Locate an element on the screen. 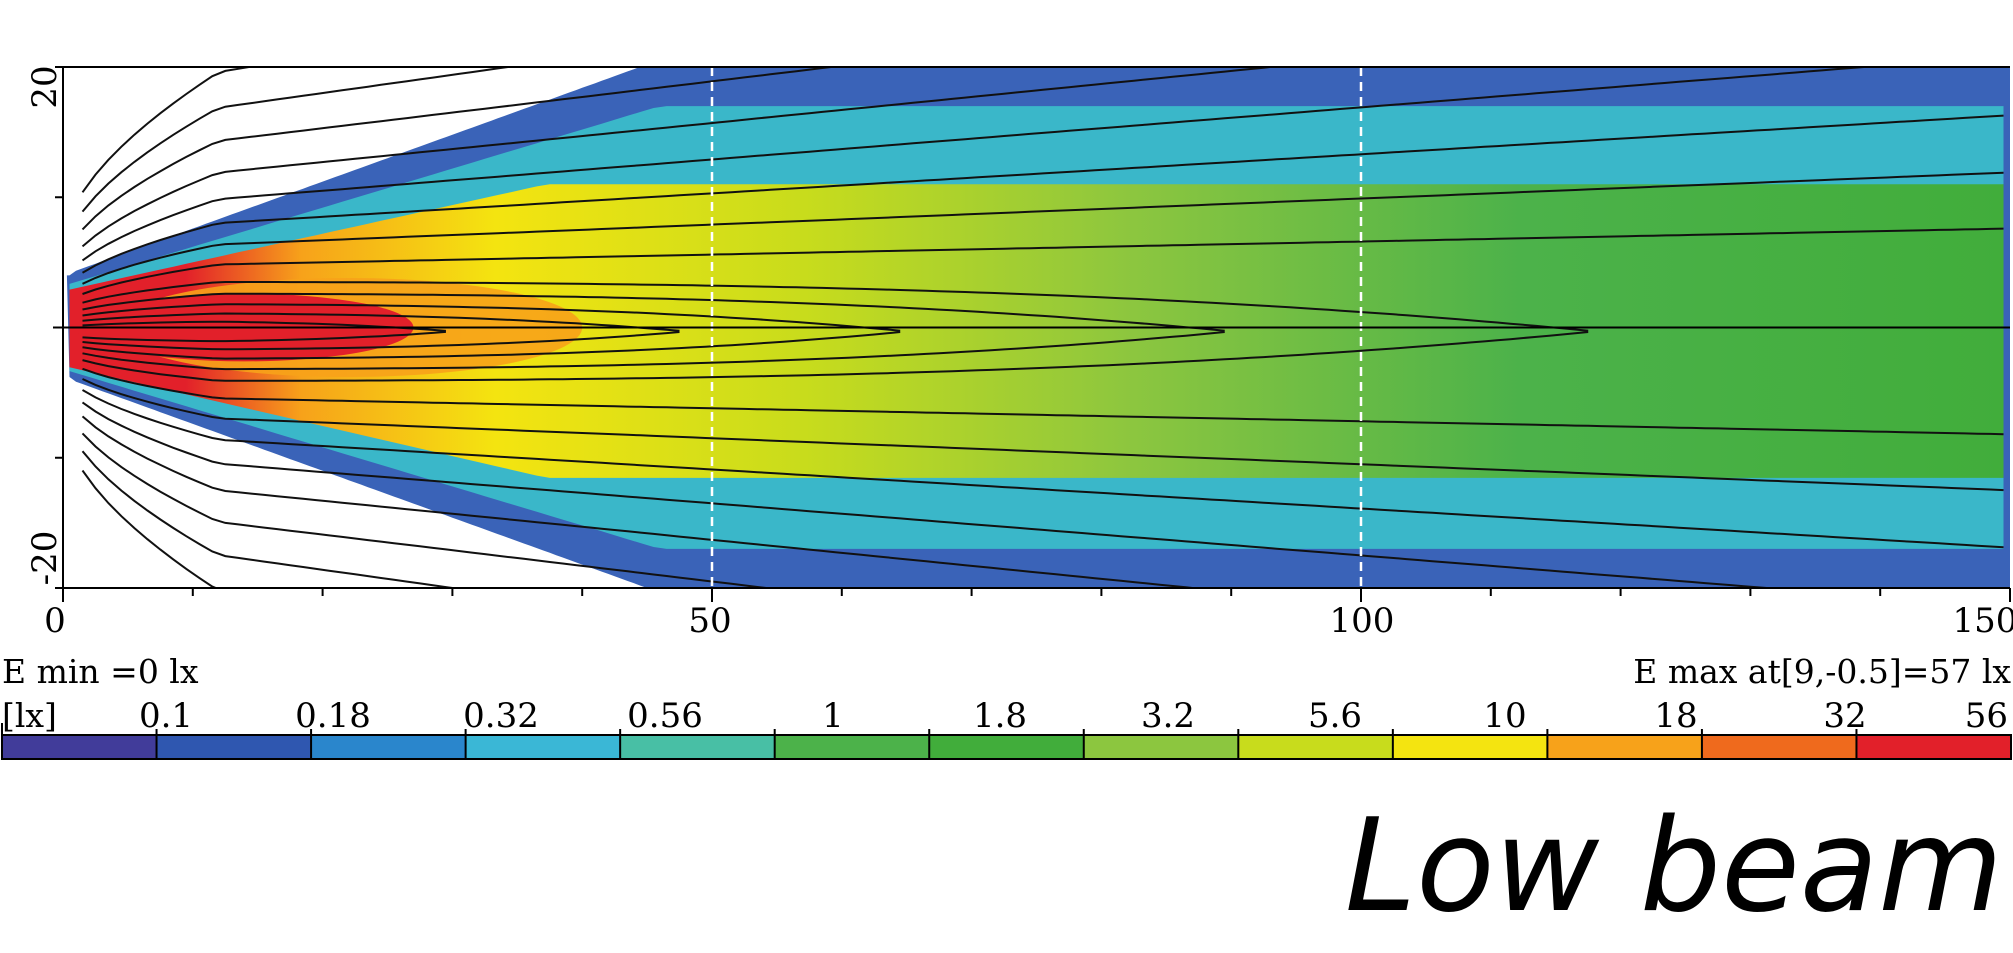 This screenshot has width=2013, height=953. colorbar-label: 5.6 is located at coordinates (1335, 716).